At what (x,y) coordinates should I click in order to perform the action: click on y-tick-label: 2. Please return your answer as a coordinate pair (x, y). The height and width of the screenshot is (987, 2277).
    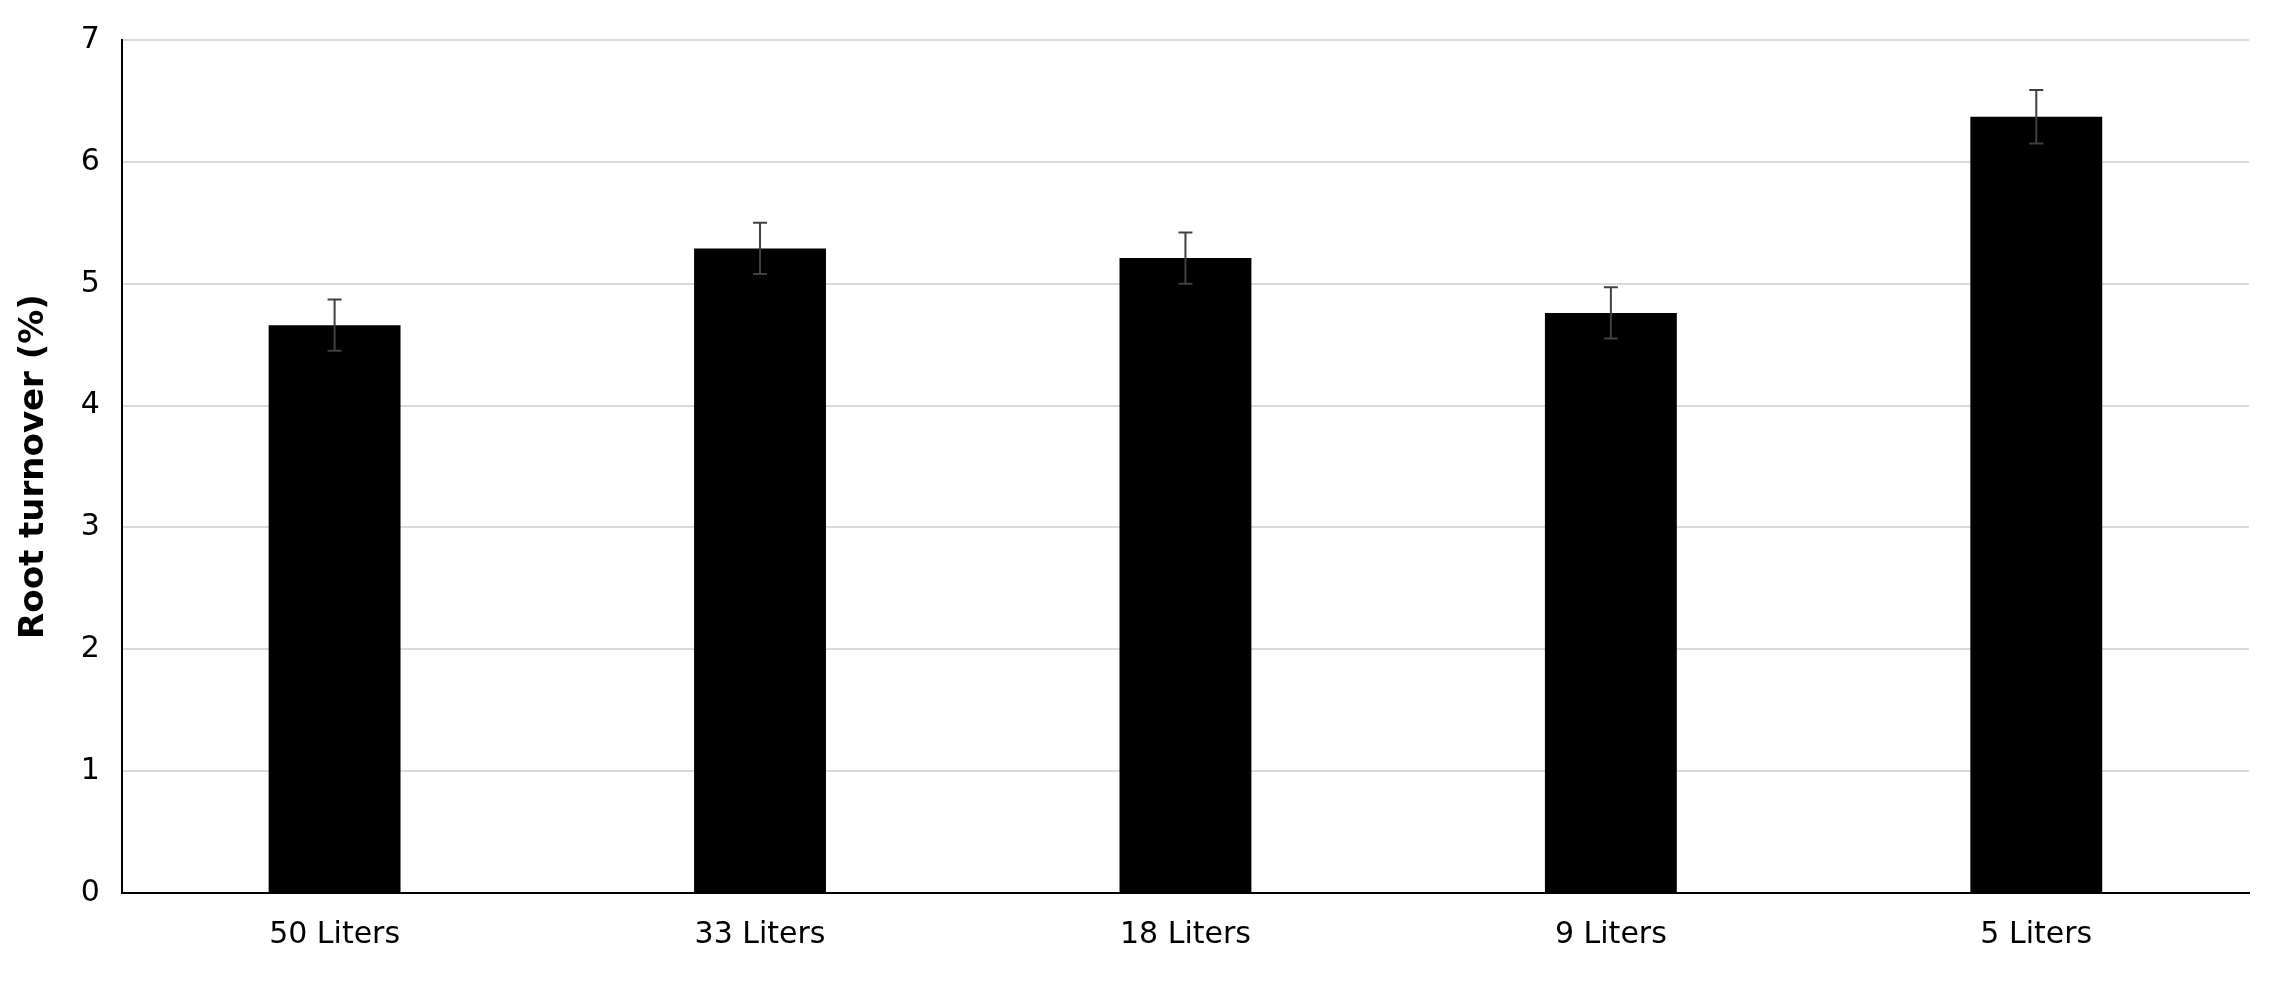
    Looking at the image, I should click on (90, 647).